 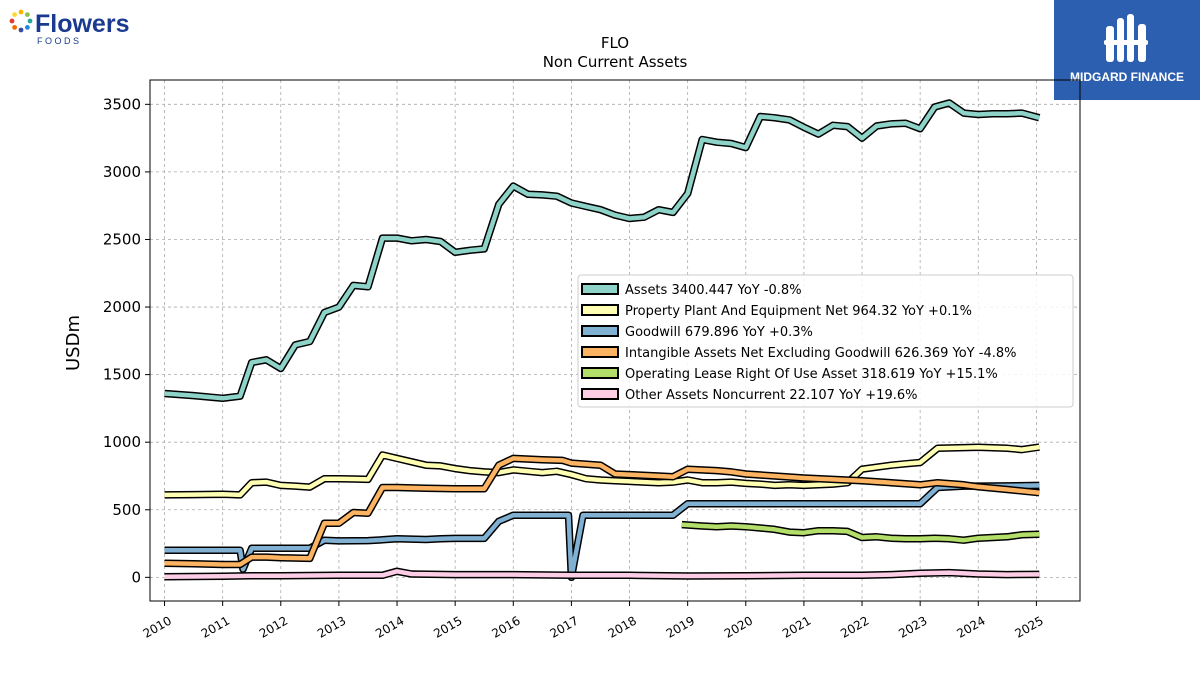 I want to click on series-line-outline, so click(x=602, y=531).